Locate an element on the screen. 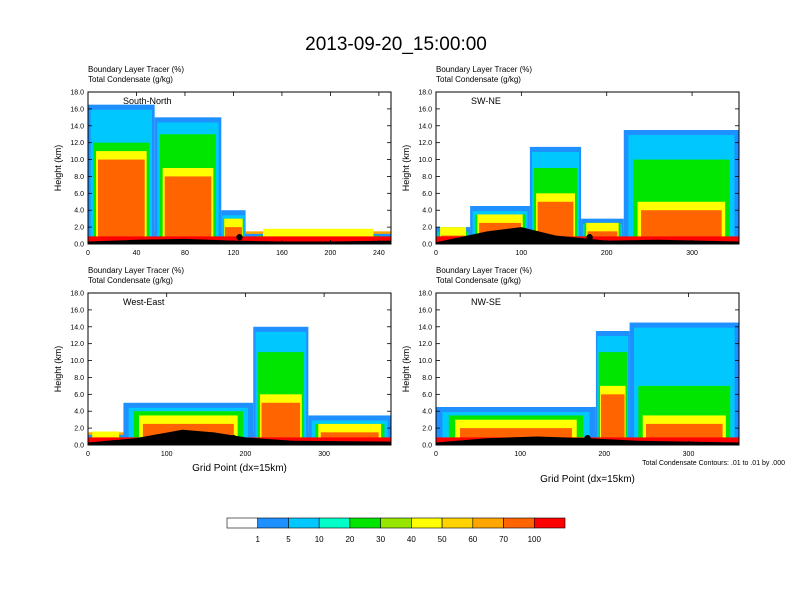 This screenshot has width=792, height=612. x-tick-label: 40 is located at coordinates (137, 253).